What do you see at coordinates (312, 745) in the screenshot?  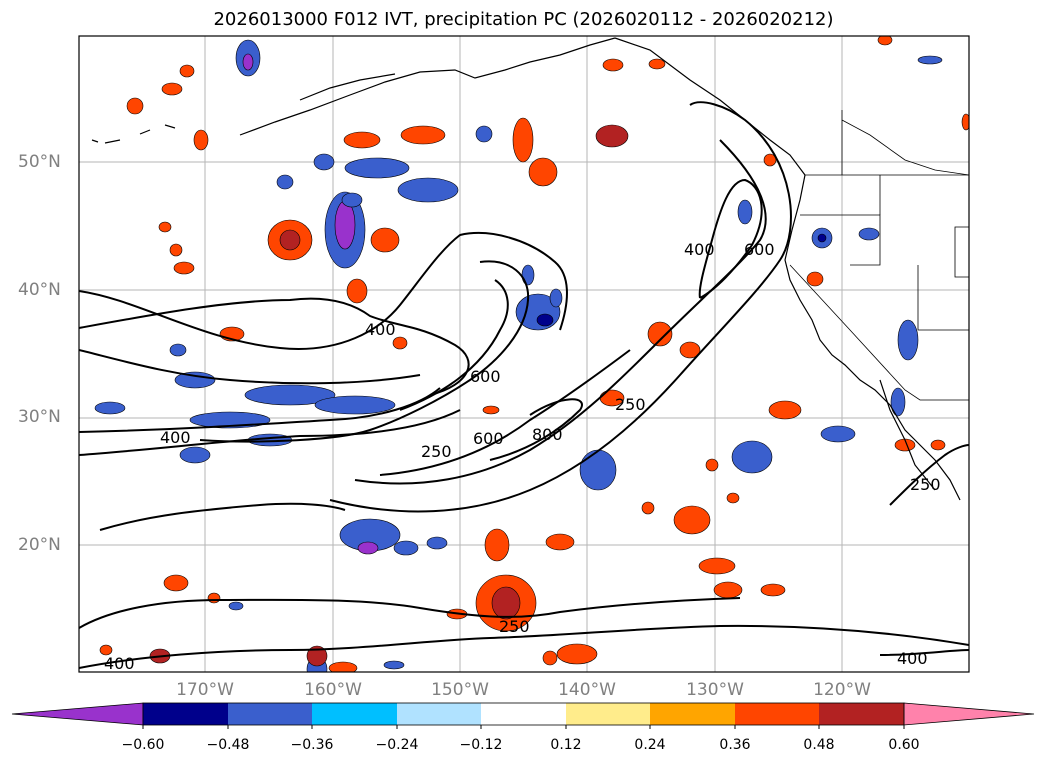 I see `colorbar-tick: −0.36` at bounding box center [312, 745].